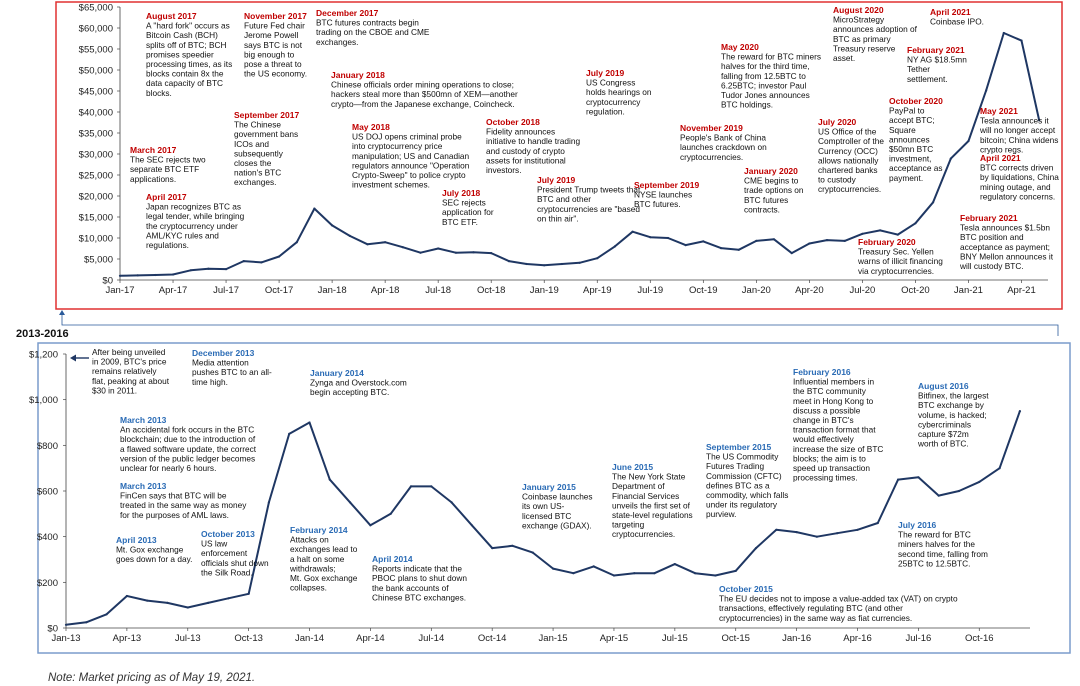 This screenshot has height=686, width=1080. I want to click on annotation-date: July 2016, so click(917, 525).